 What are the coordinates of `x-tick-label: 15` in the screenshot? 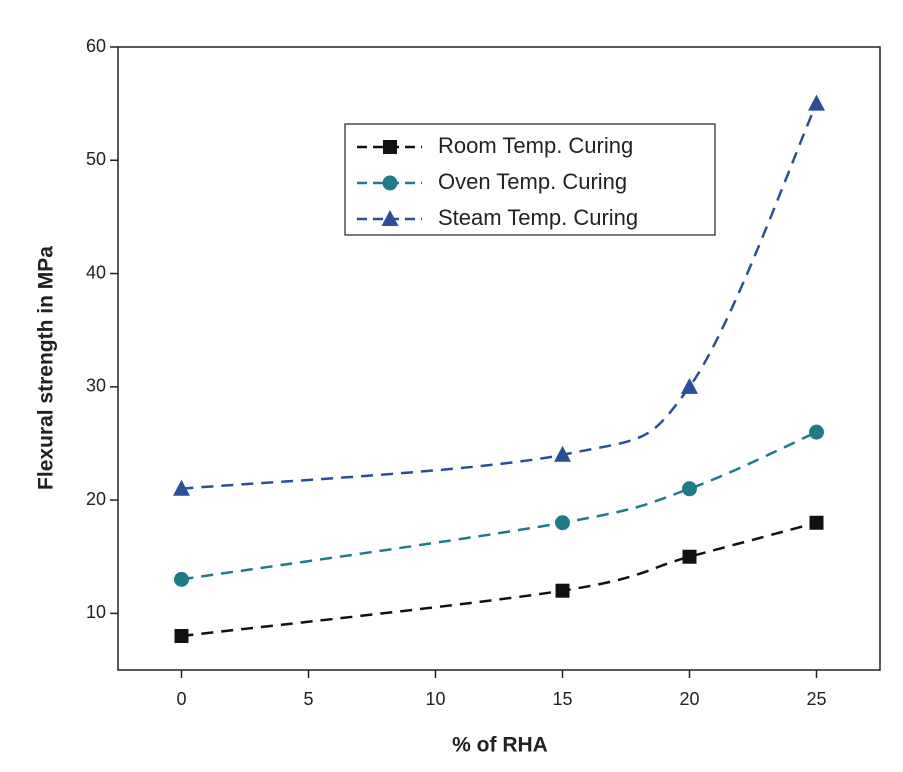 It's located at (562, 699).